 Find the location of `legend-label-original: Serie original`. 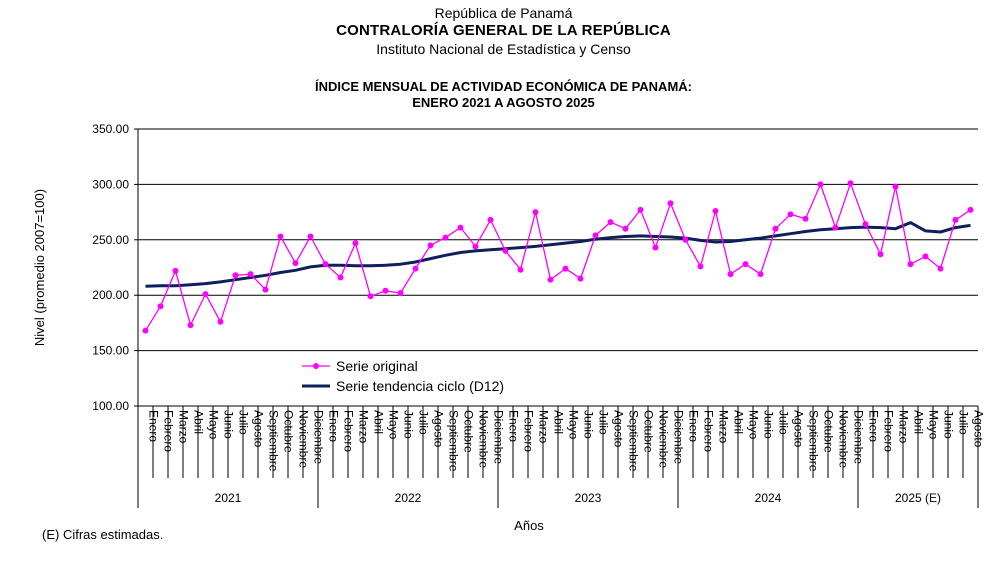

legend-label-original: Serie original is located at coordinates (377, 366).